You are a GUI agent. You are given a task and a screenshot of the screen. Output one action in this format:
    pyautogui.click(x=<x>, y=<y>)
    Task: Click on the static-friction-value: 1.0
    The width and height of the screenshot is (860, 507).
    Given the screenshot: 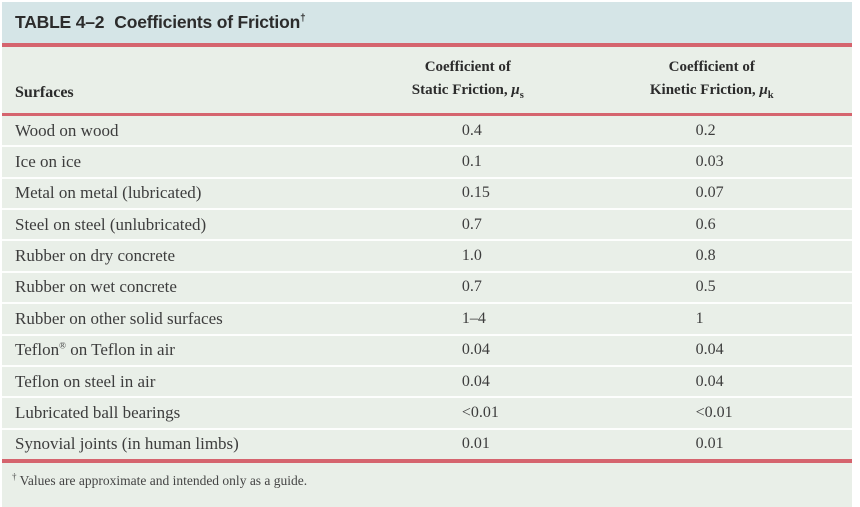 What is the action you would take?
    pyautogui.click(x=471, y=256)
    